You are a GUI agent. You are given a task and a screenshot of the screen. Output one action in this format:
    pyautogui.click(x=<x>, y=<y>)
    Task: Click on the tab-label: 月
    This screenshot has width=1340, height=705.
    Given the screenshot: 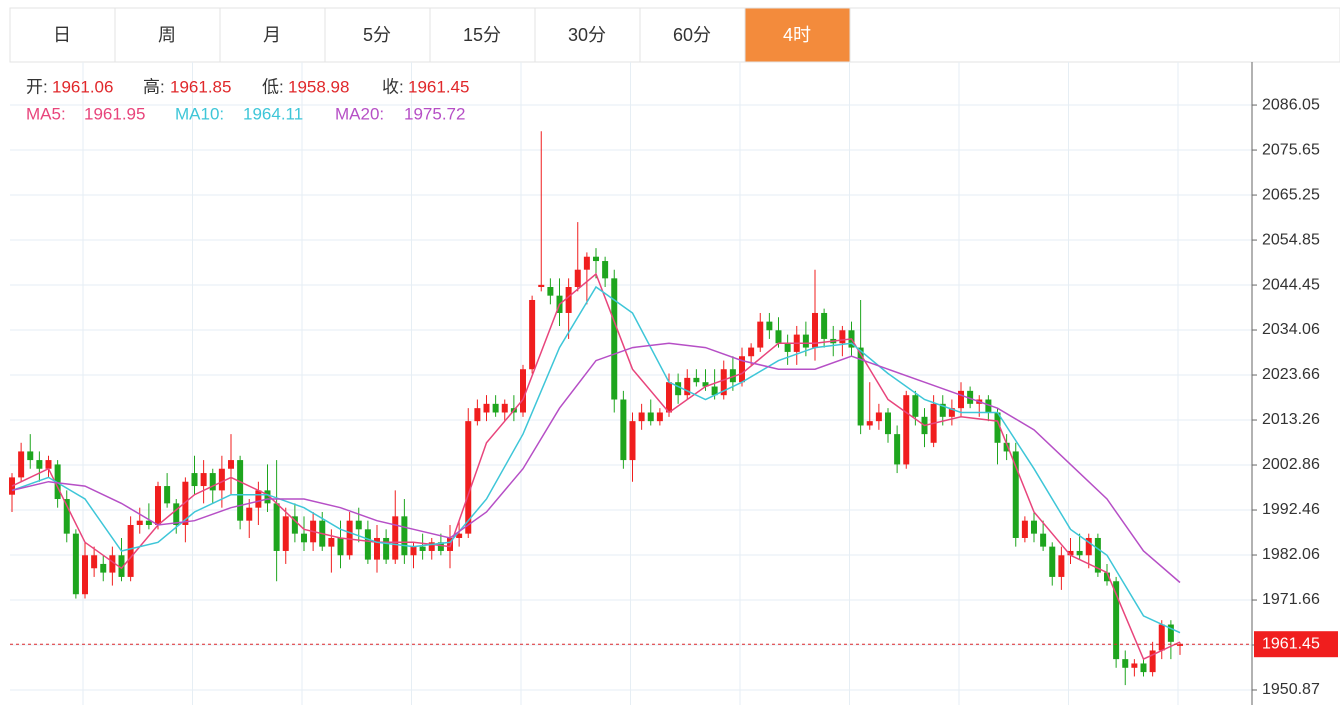 What is the action you would take?
    pyautogui.click(x=272, y=35)
    